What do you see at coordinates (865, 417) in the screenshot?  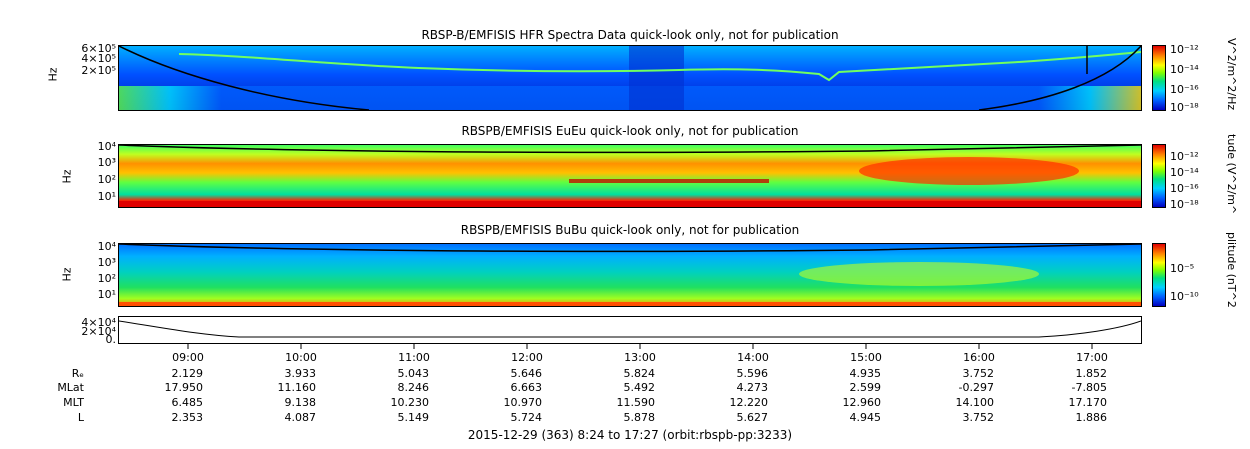 I see `ephemeris-value: 4.945` at bounding box center [865, 417].